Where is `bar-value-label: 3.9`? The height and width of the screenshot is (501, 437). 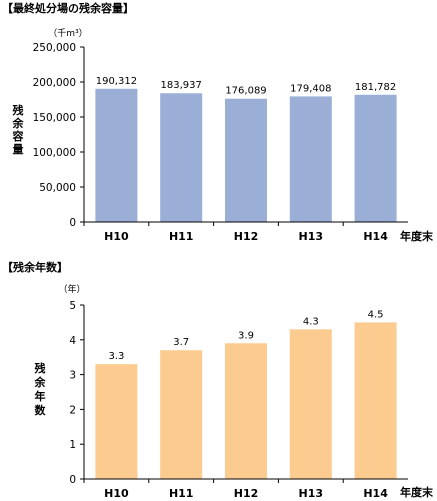 bar-value-label: 3.9 is located at coordinates (246, 335).